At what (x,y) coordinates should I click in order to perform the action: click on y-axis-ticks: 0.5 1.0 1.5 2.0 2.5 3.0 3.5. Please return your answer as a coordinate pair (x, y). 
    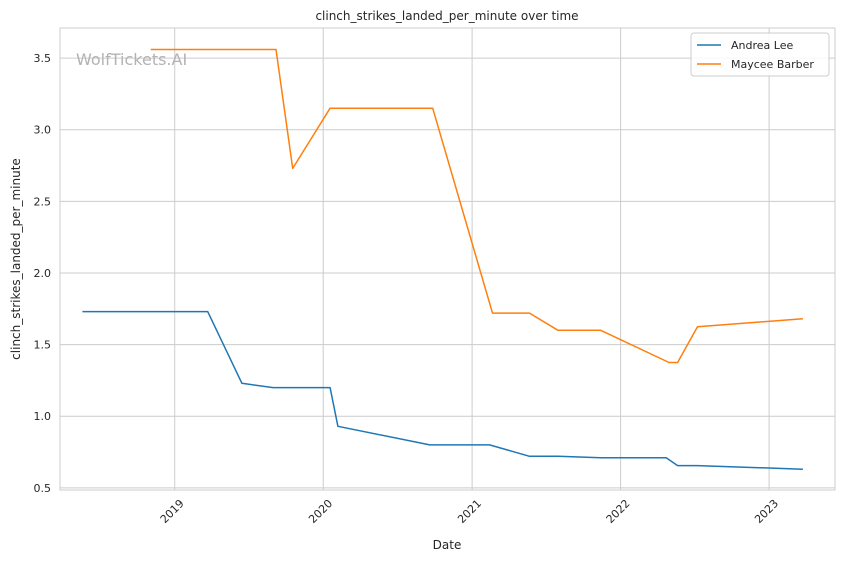
    Looking at the image, I should click on (43, 273).